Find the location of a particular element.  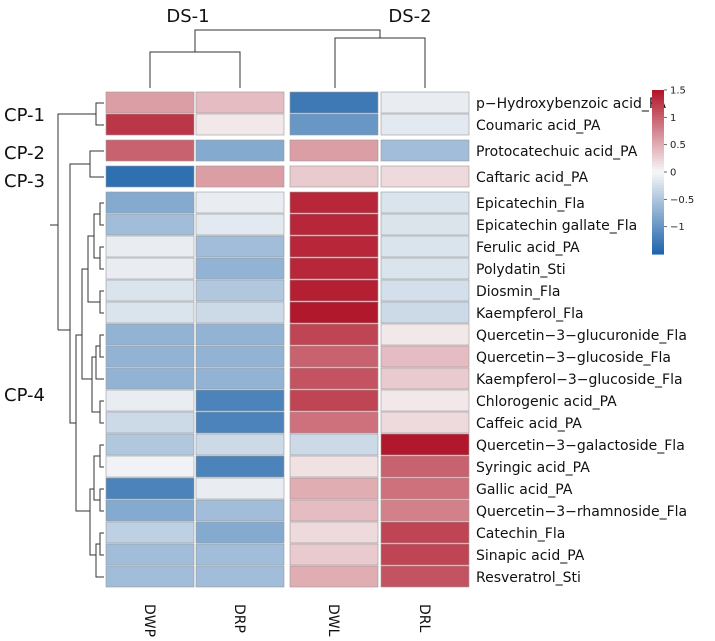

row-label: Epicatechin_Fla is located at coordinates (530, 204).